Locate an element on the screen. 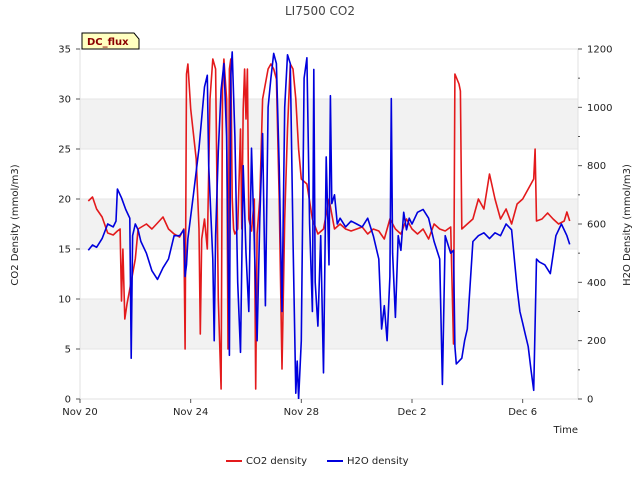  x-tick-label: Nov 24 is located at coordinates (190, 412).